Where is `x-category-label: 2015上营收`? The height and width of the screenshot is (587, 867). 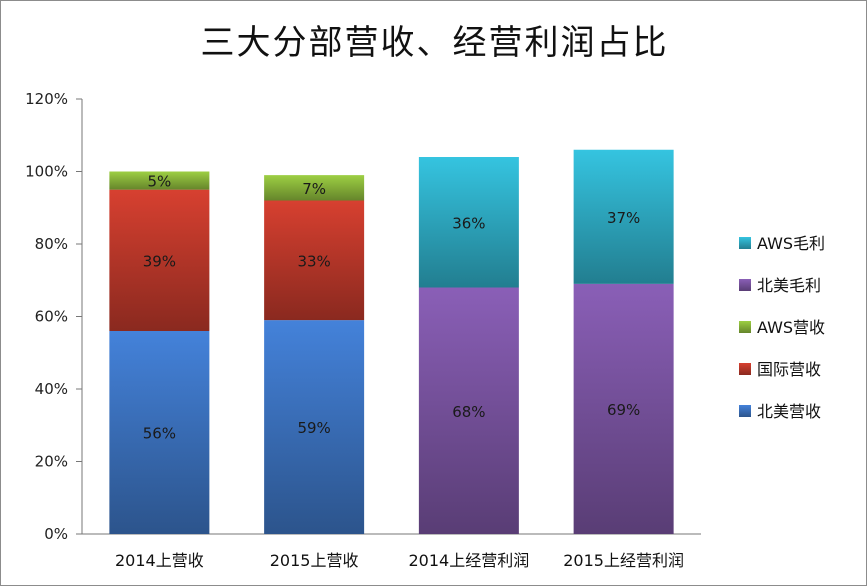 x-category-label: 2015上营收 is located at coordinates (314, 560).